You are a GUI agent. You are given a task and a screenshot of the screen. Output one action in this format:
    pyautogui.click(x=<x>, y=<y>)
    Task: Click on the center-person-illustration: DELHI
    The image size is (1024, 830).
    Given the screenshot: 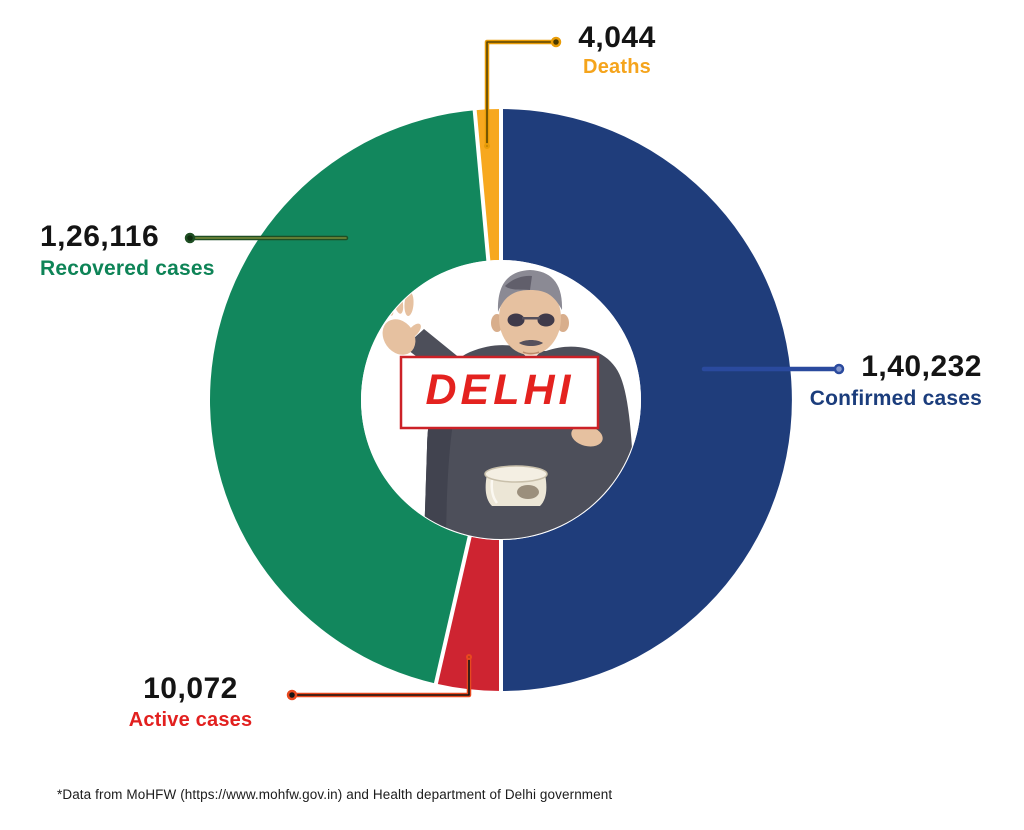 What is the action you would take?
    pyautogui.click(x=498, y=404)
    